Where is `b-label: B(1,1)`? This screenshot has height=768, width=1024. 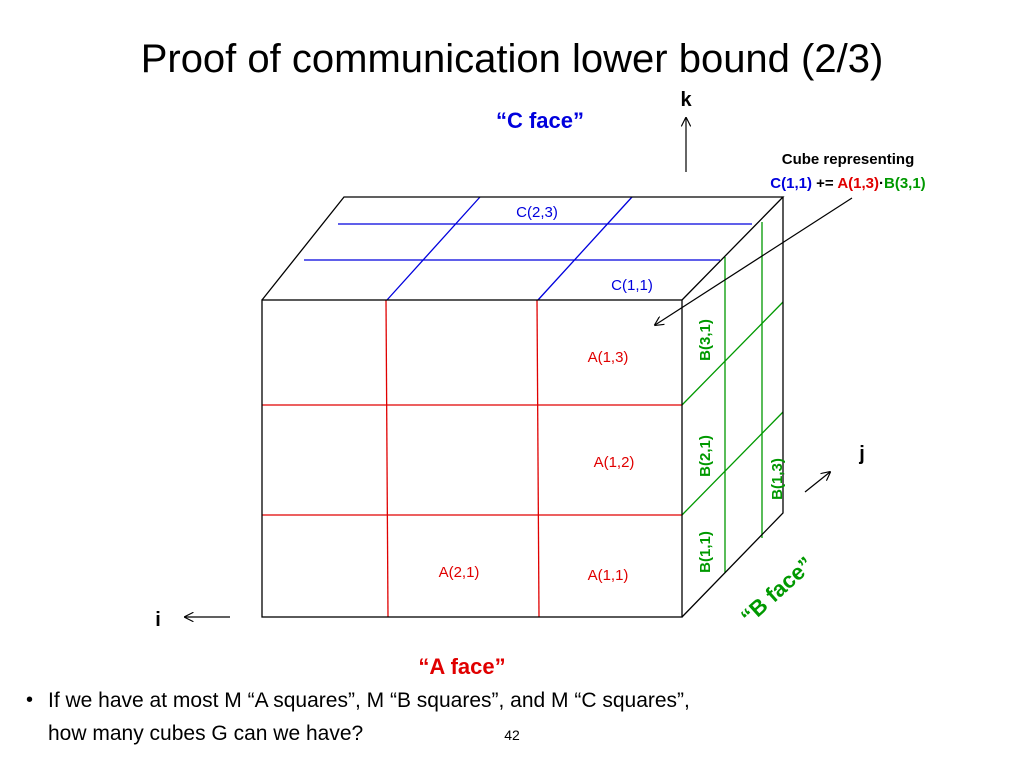
b-label: B(1,1) is located at coordinates (705, 552).